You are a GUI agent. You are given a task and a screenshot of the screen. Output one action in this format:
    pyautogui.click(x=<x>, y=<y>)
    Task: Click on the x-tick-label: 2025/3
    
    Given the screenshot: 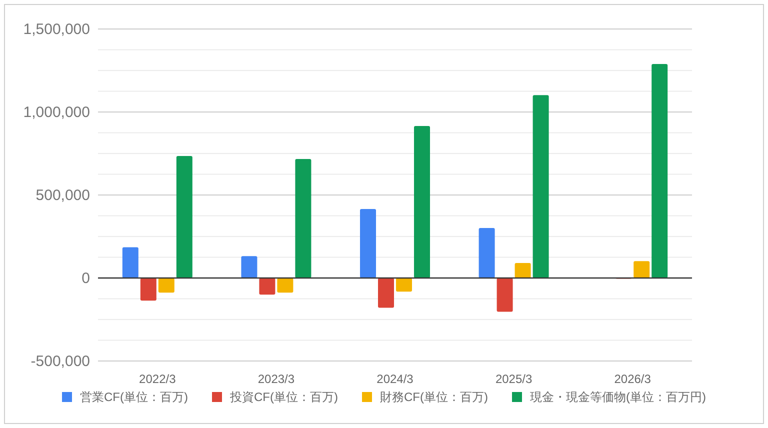 What is the action you would take?
    pyautogui.click(x=513, y=379)
    